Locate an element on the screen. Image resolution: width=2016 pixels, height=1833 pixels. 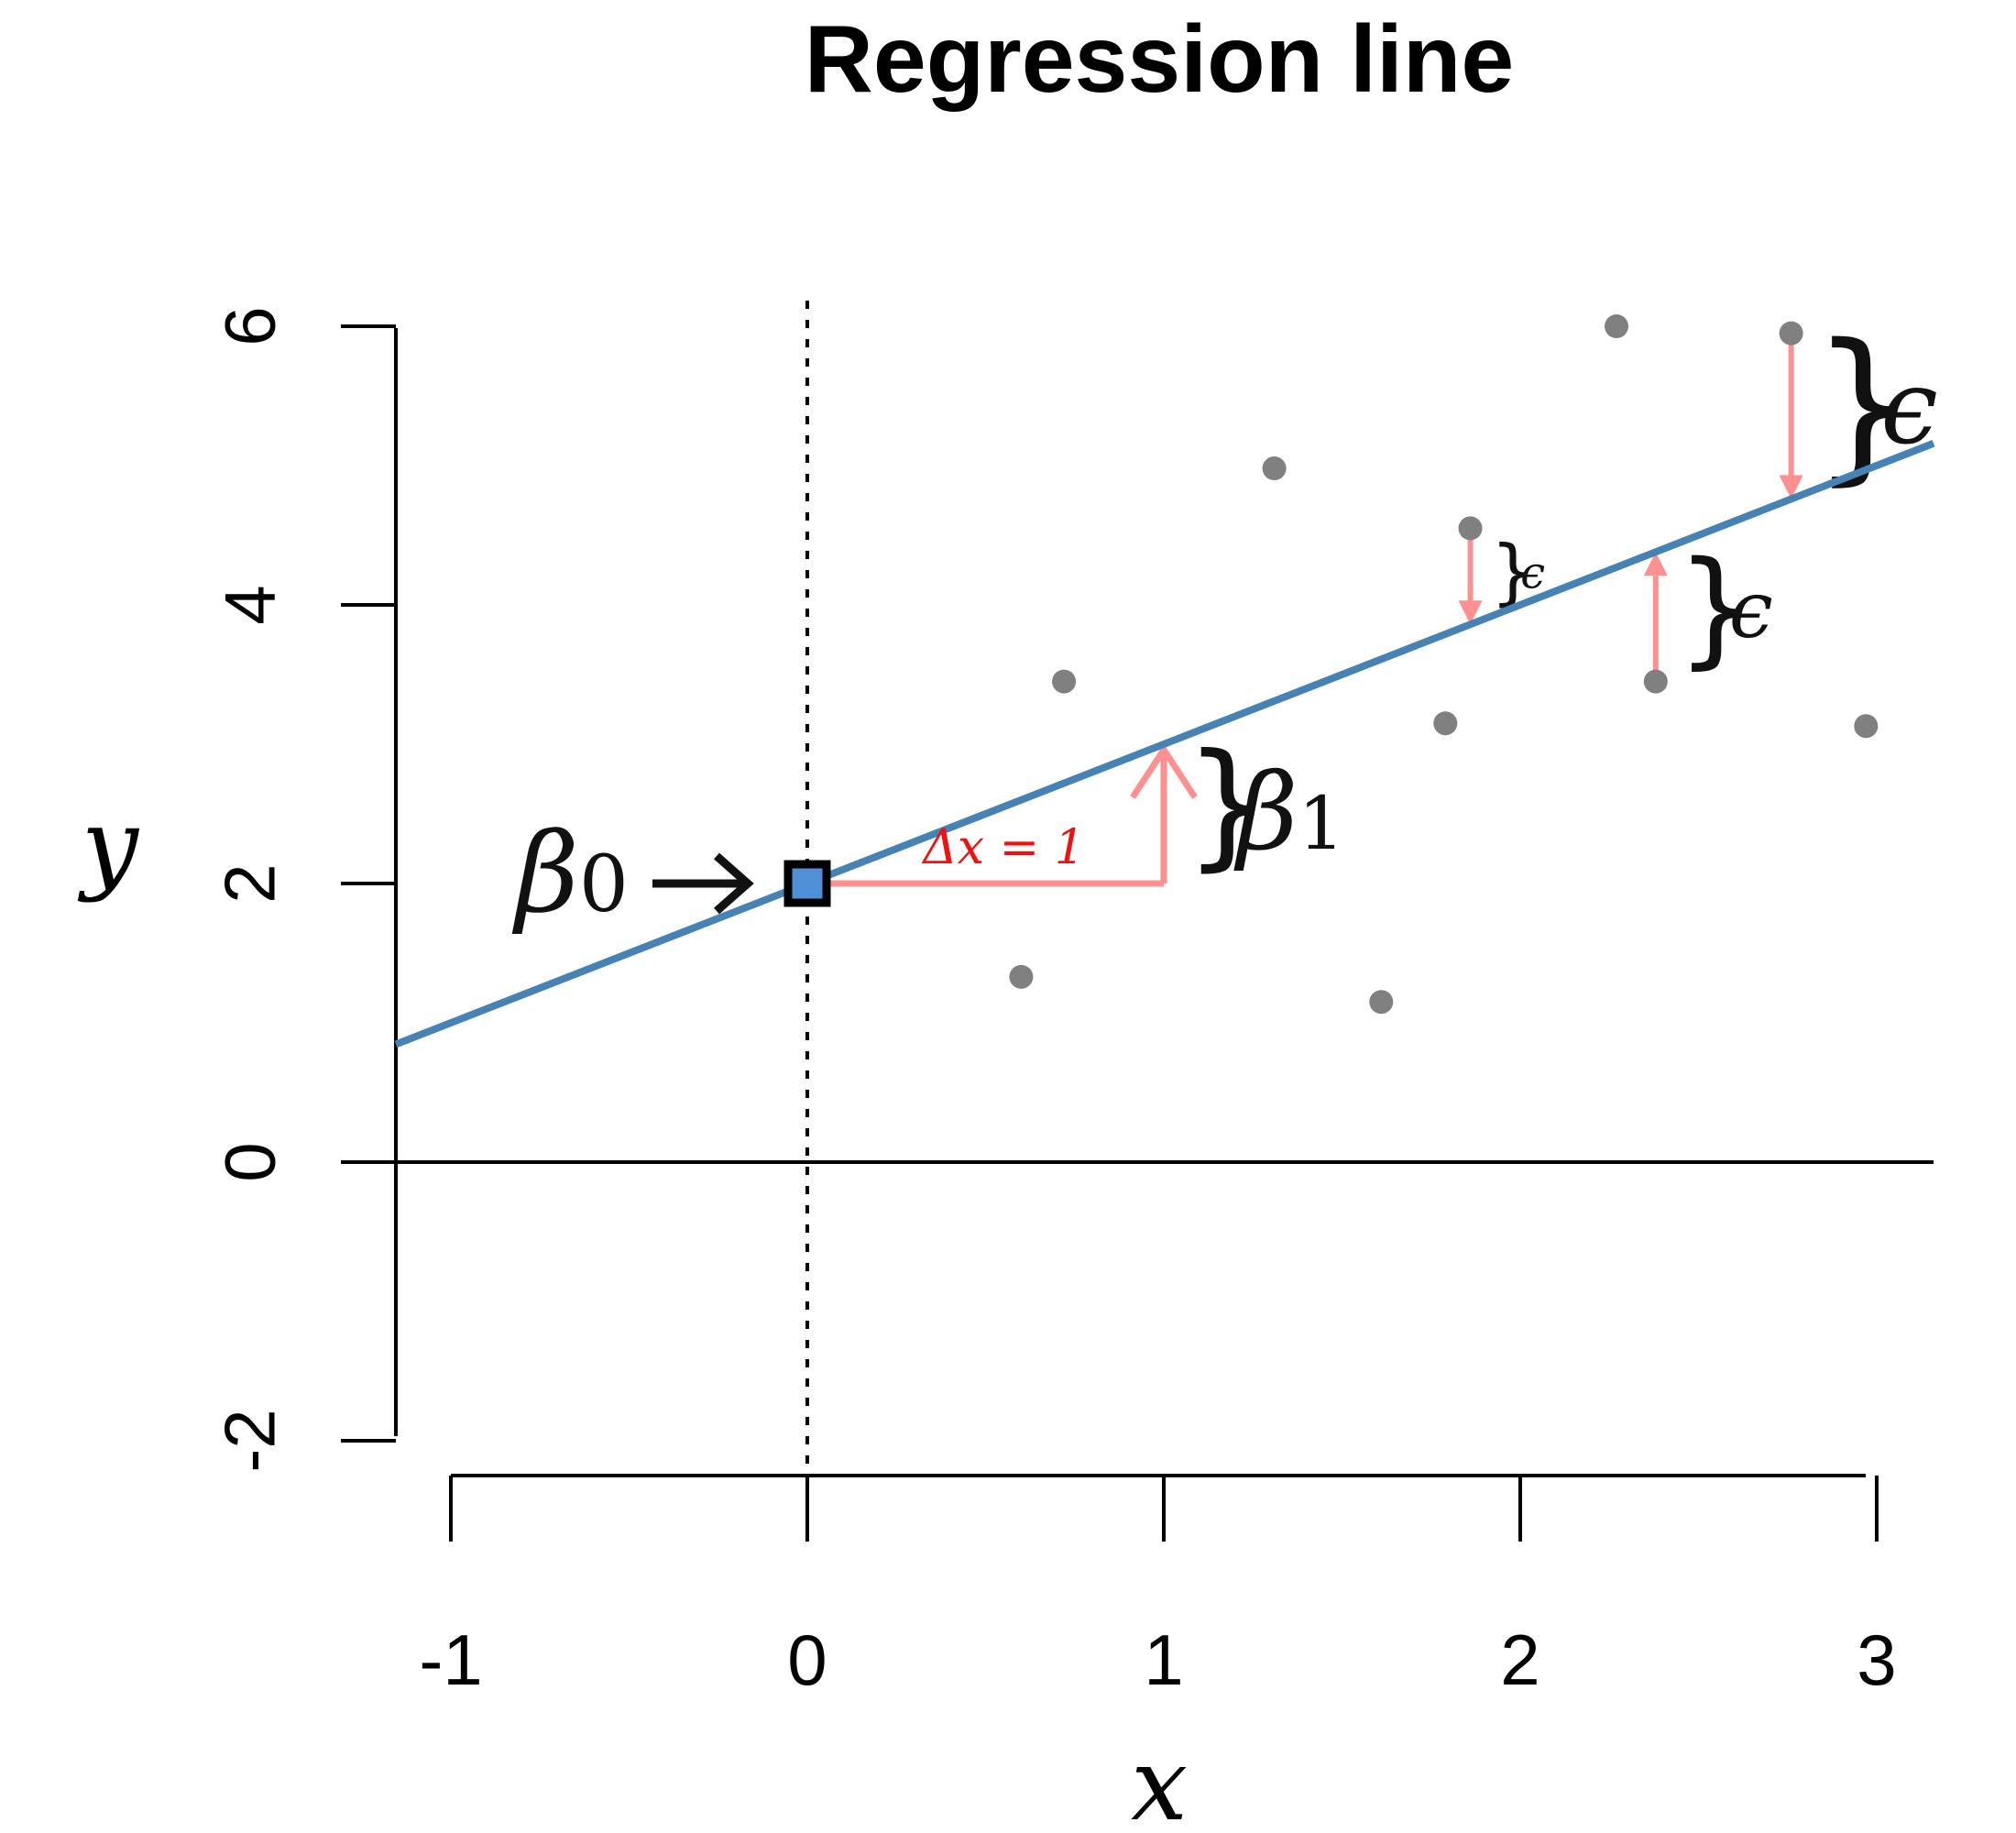
residual-epsilon-0: ϵ is located at coordinates (1532, 572).